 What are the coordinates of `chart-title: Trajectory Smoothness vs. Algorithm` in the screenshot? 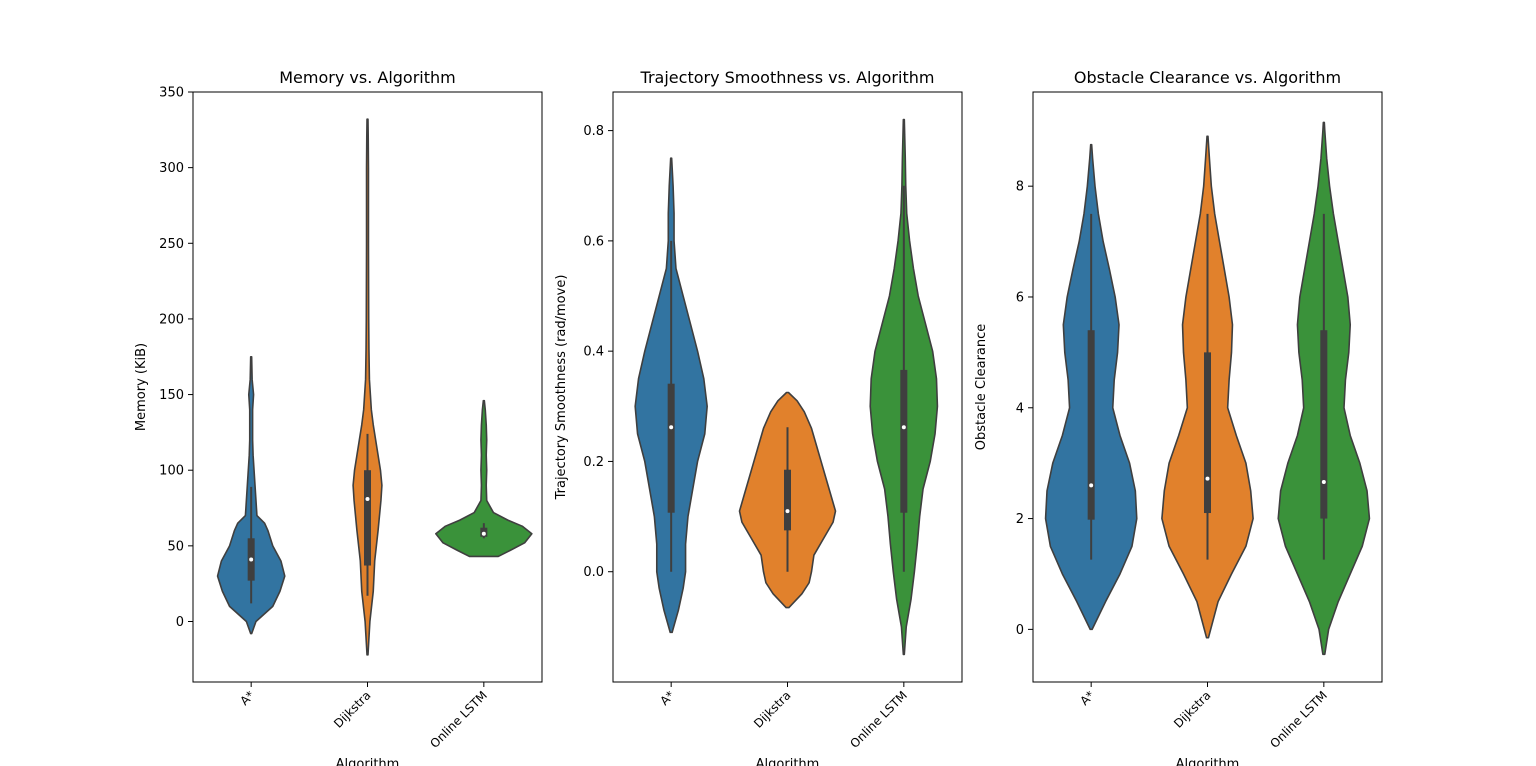 It's located at (787, 77).